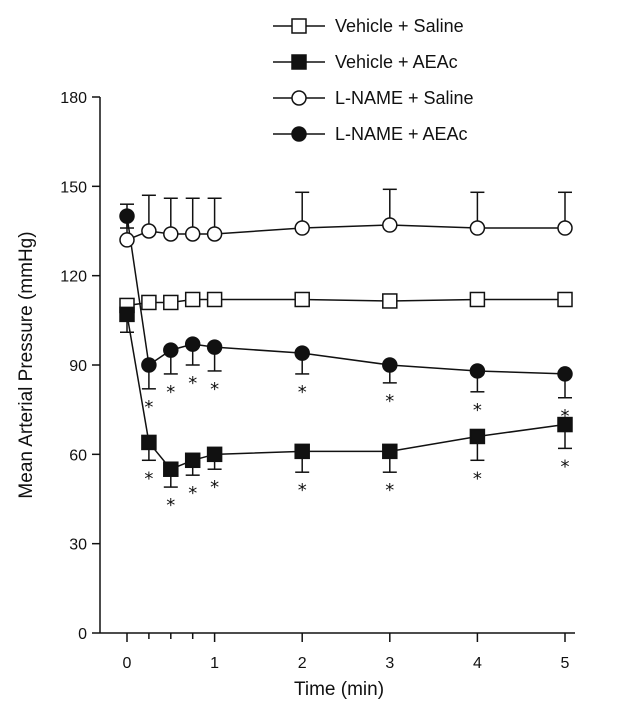 The height and width of the screenshot is (710, 626). I want to click on x-tick-label: 1, so click(214, 663).